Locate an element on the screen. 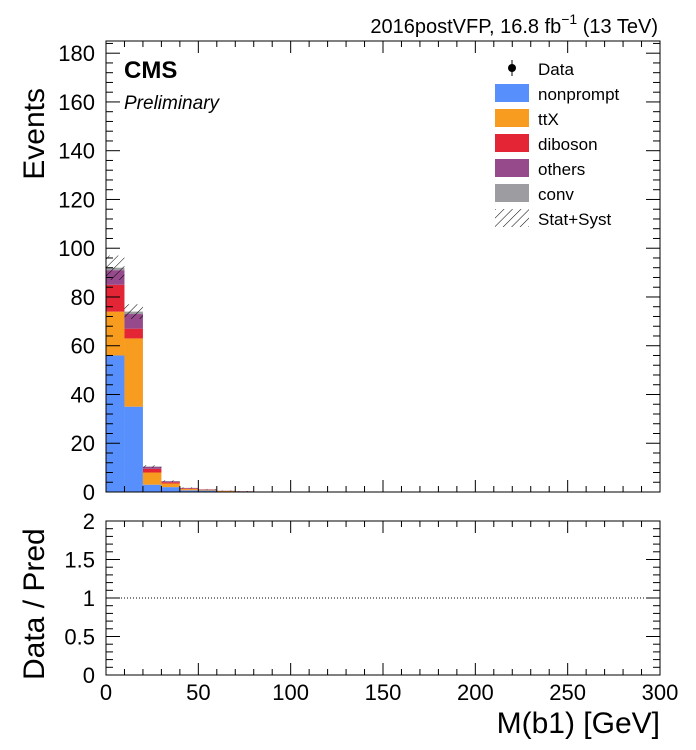 This screenshot has height=750, width=696. ratio-y-tick-label: 0 is located at coordinates (89, 675).